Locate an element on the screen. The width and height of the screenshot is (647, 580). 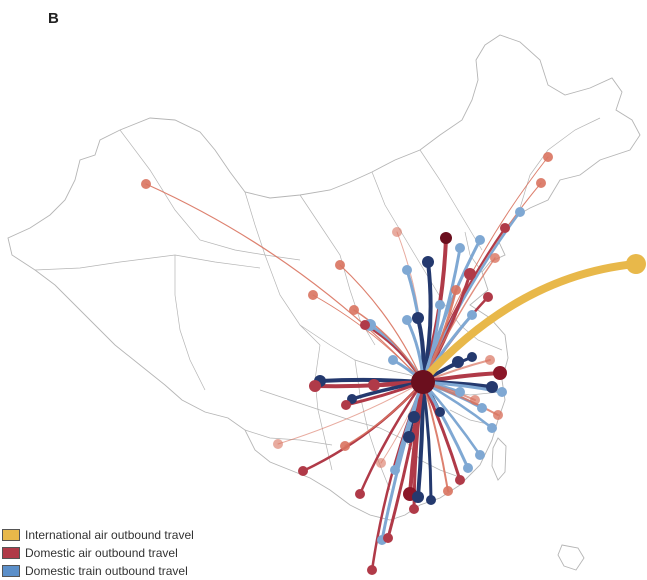
panel-label: B is located at coordinates (53, 18).